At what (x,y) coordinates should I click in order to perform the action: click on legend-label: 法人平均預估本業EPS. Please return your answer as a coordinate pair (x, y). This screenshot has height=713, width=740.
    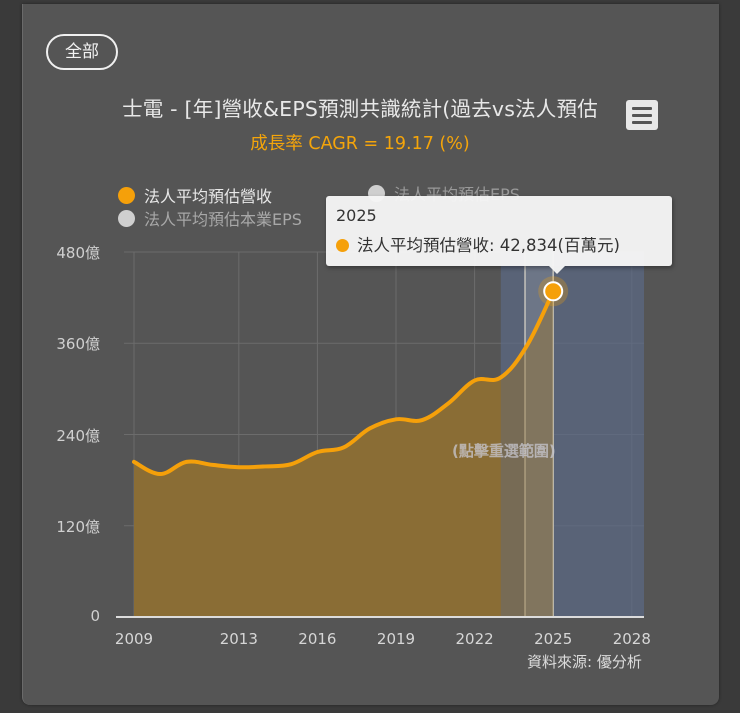
    Looking at the image, I should click on (223, 219).